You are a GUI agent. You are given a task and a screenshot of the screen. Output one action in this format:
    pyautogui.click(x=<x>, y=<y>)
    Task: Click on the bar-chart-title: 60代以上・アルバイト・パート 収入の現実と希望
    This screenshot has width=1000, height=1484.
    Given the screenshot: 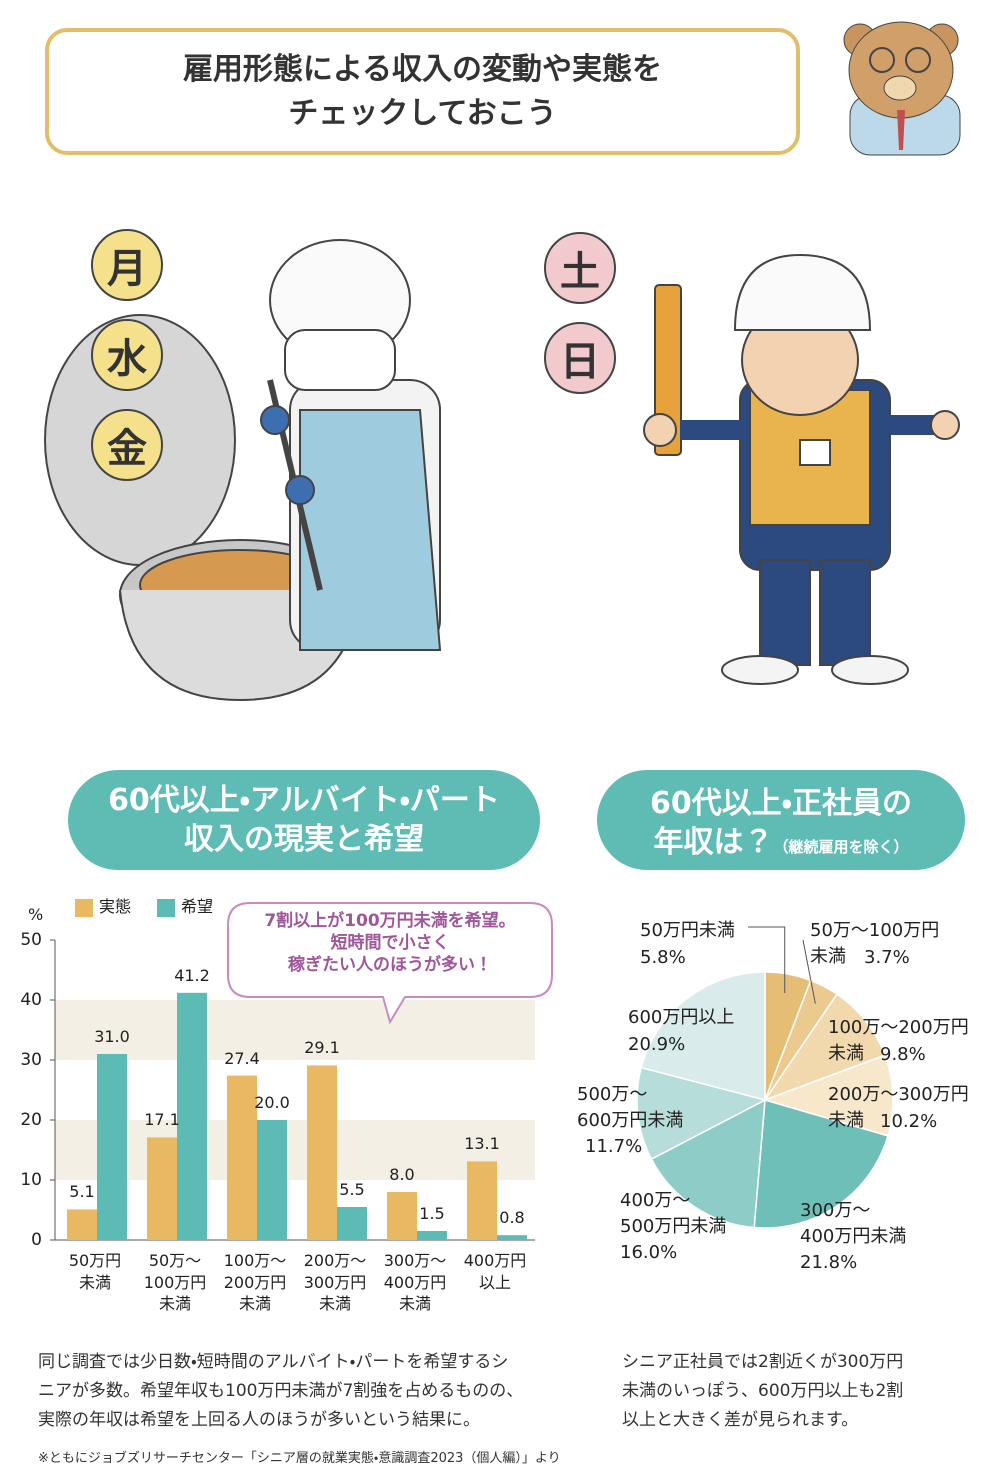 What is the action you would take?
    pyautogui.click(x=304, y=820)
    